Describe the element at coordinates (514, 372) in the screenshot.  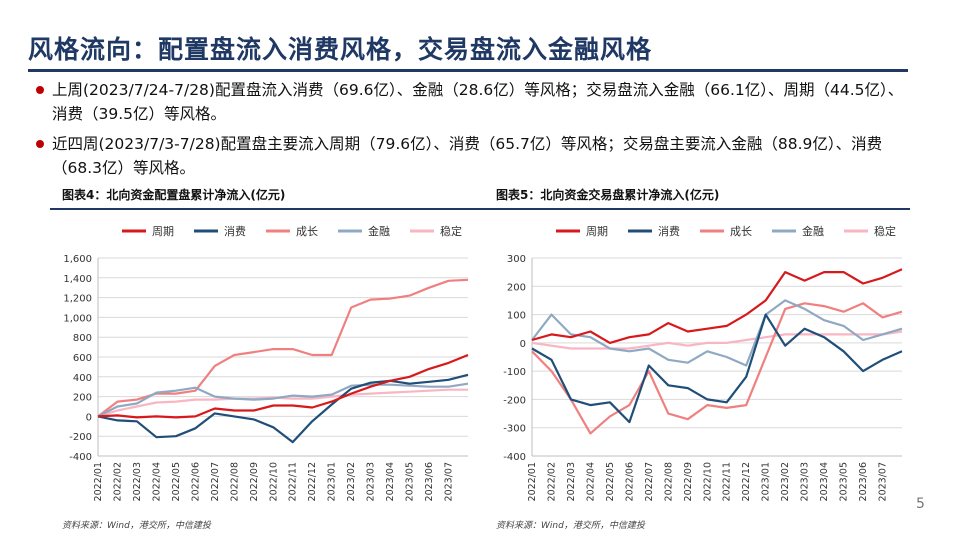
I see `y-tick-label: -100` at that location.